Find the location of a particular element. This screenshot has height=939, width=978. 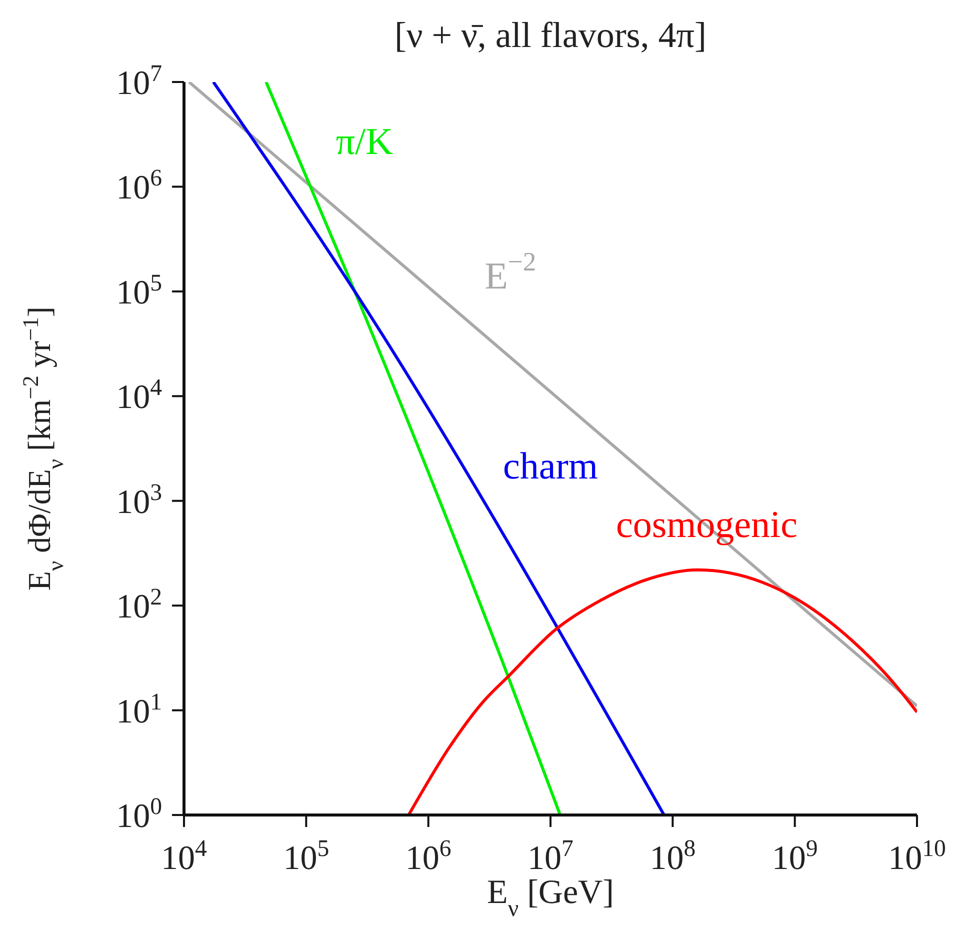

y-tick-label: 10$^{6}$ is located at coordinates (139, 186).